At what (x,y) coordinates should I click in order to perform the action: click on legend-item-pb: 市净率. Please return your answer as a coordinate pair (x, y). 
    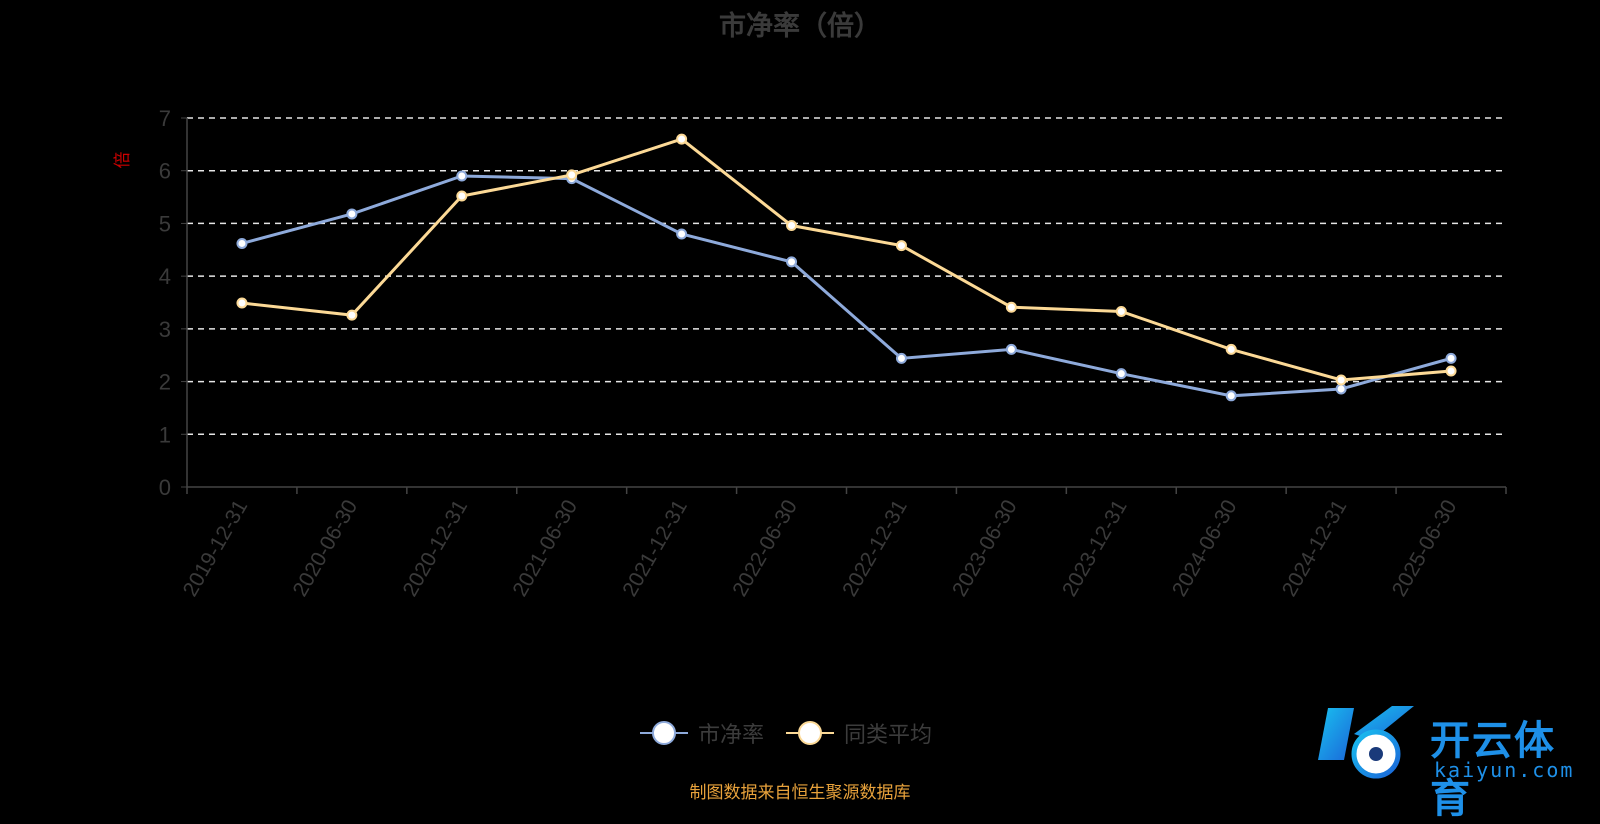
    Looking at the image, I should click on (702, 733).